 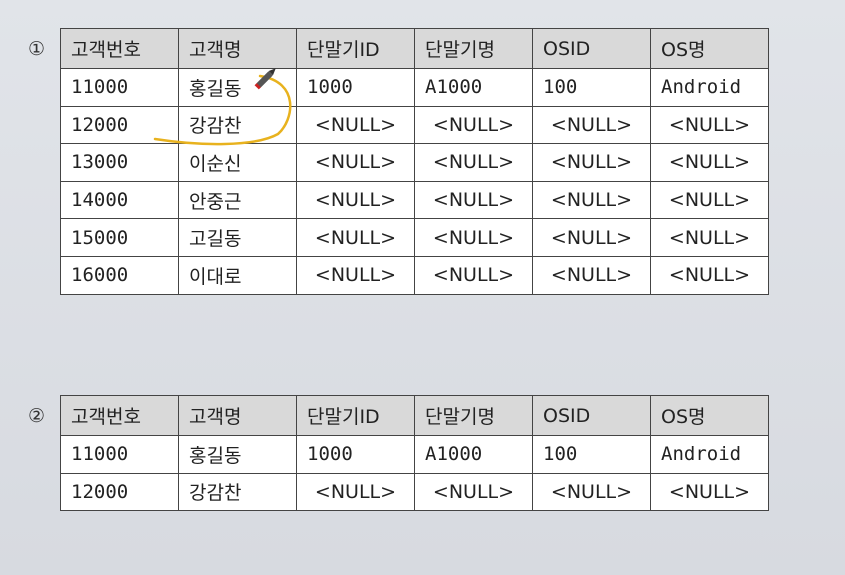 I want to click on table-row: 13000 이순신 <NULL> <NULL> <NULL> <NULL>, so click(x=414, y=162).